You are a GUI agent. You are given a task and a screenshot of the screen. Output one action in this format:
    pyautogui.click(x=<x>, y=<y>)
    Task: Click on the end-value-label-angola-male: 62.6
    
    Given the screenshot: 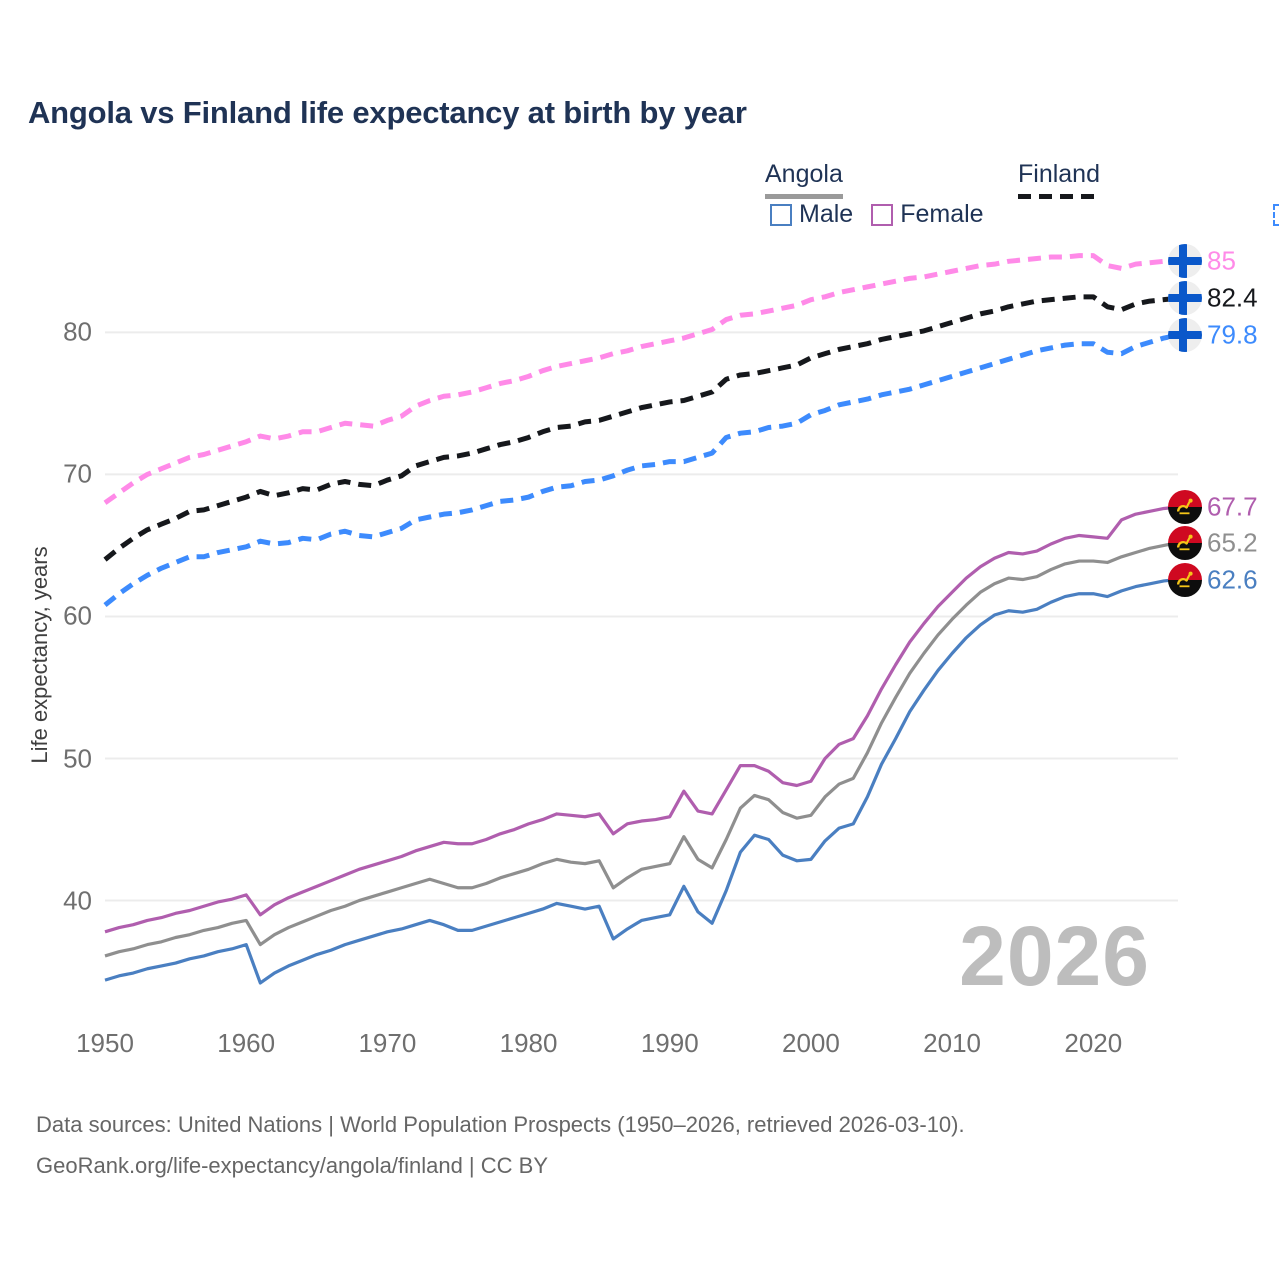 What is the action you would take?
    pyautogui.click(x=1232, y=579)
    